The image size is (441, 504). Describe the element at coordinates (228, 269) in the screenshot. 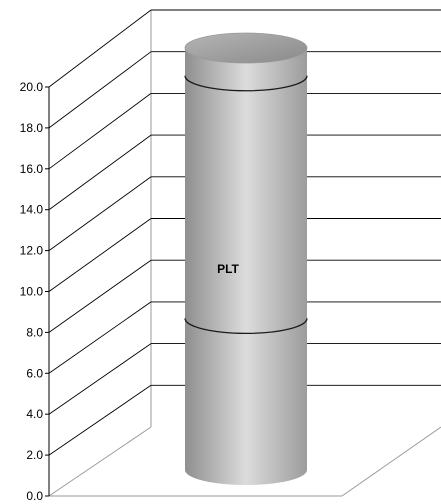

I see `series-label: PLT` at that location.